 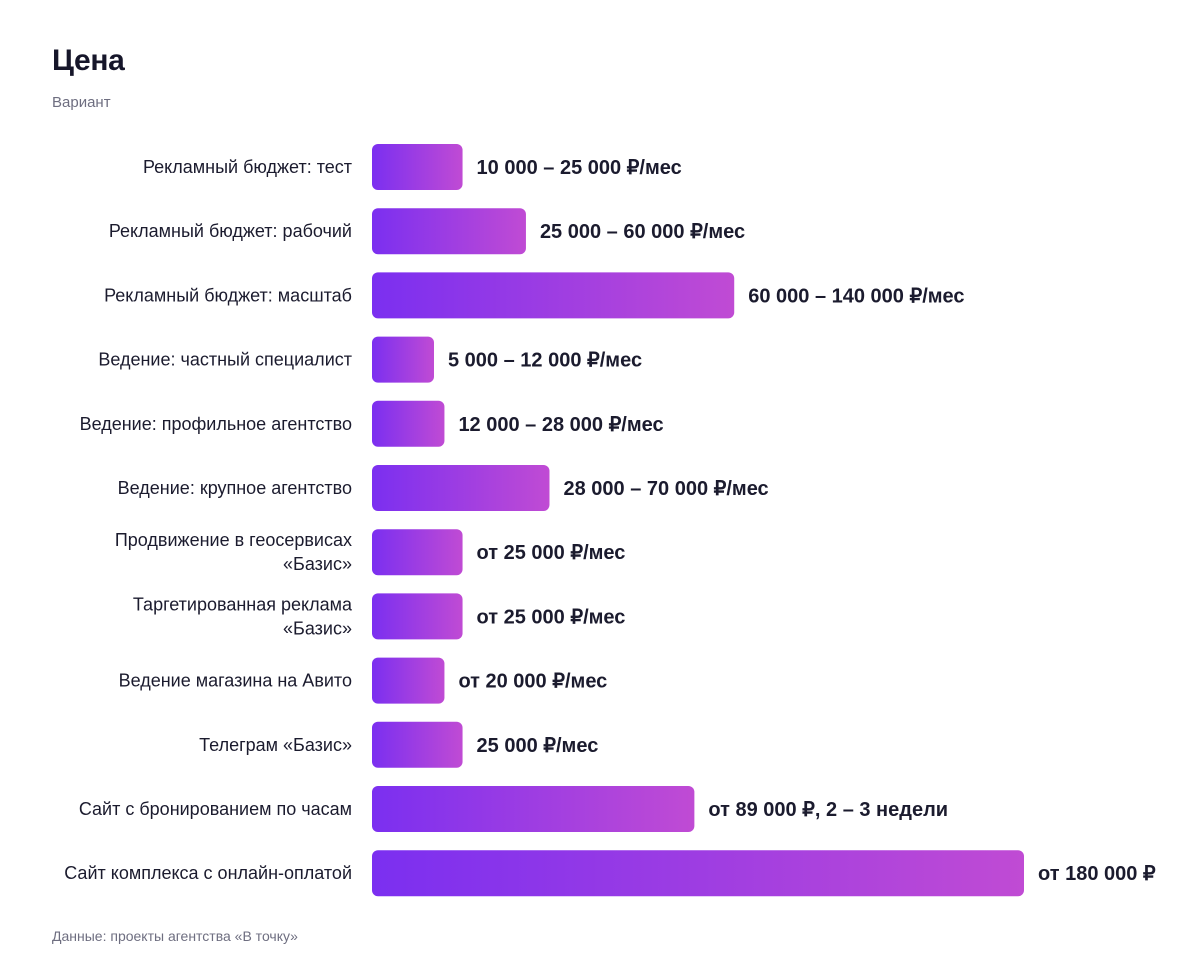 What do you see at coordinates (81, 102) in the screenshot?
I see `chart-subtitle: Вариант` at bounding box center [81, 102].